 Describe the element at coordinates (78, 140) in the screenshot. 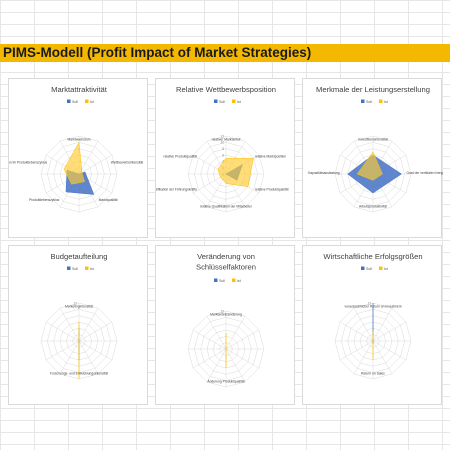

I see `axis-label: Marktwachstum` at that location.